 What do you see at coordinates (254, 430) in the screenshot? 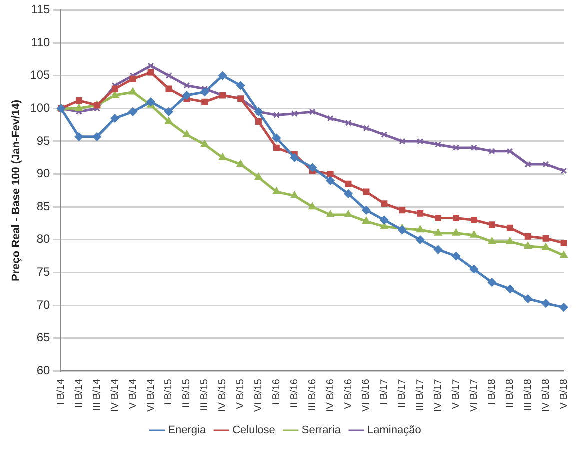
I see `legend-label: Celulose` at bounding box center [254, 430].